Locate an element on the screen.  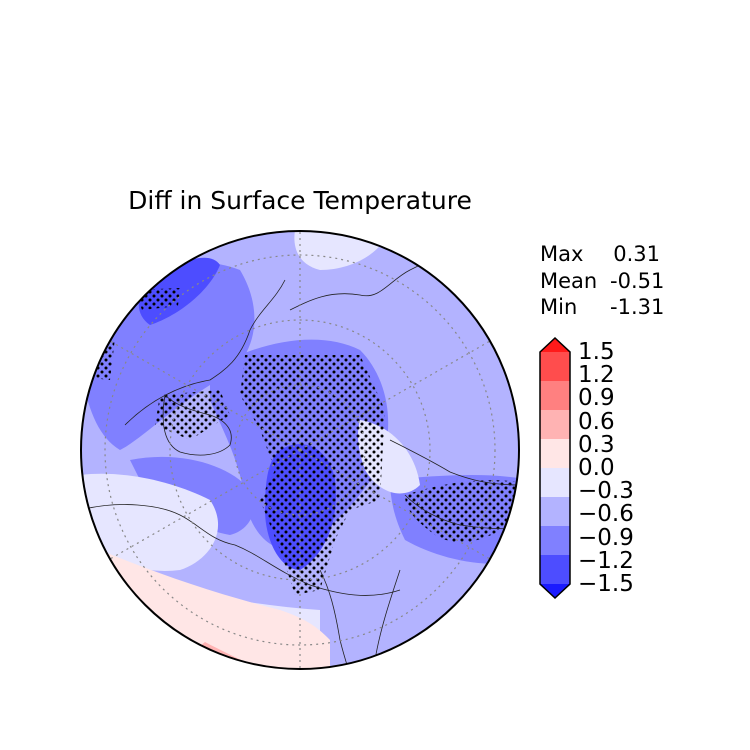
colorbar-tick-label: −0.6 is located at coordinates (606, 514).